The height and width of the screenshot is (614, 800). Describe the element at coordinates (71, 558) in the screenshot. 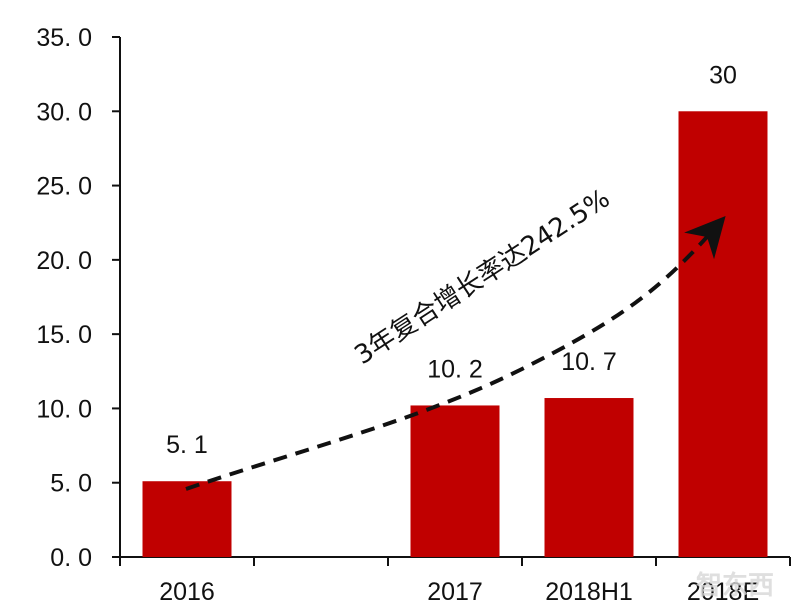

I see `y-tick-label: 0. 0` at that location.